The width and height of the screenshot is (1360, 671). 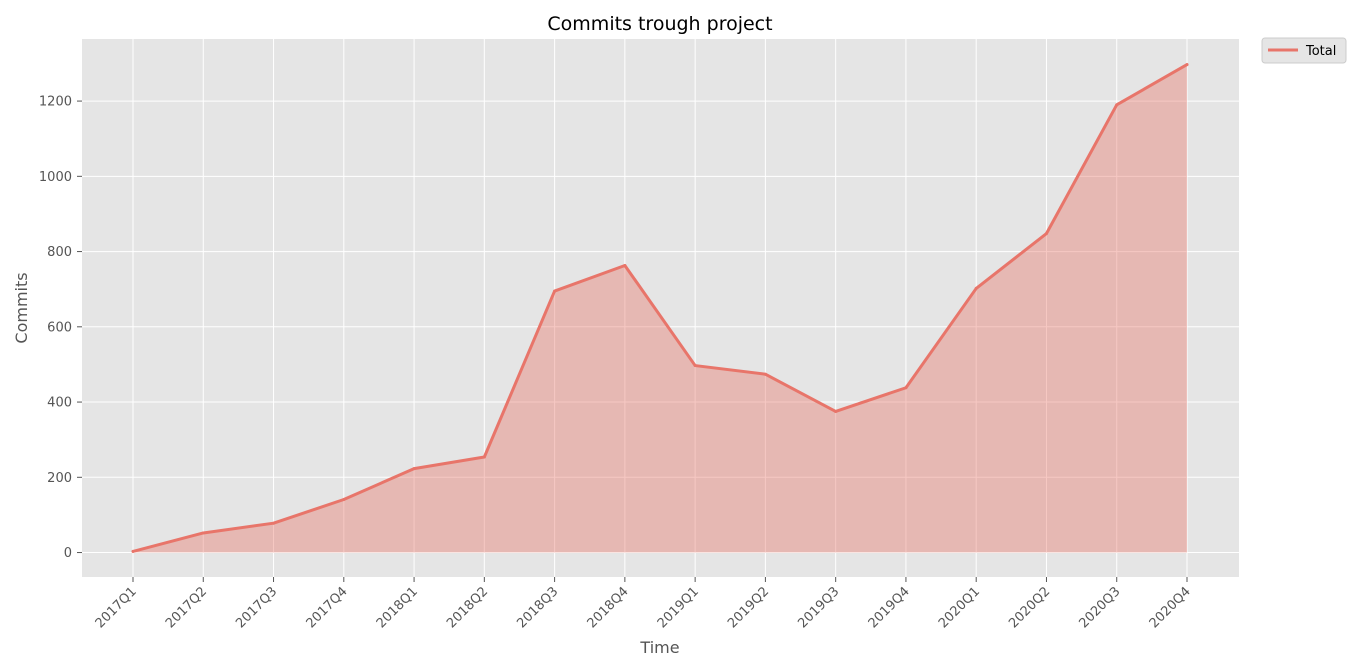 What do you see at coordinates (1170, 607) in the screenshot?
I see `x-tick-label: 2020Q4` at bounding box center [1170, 607].